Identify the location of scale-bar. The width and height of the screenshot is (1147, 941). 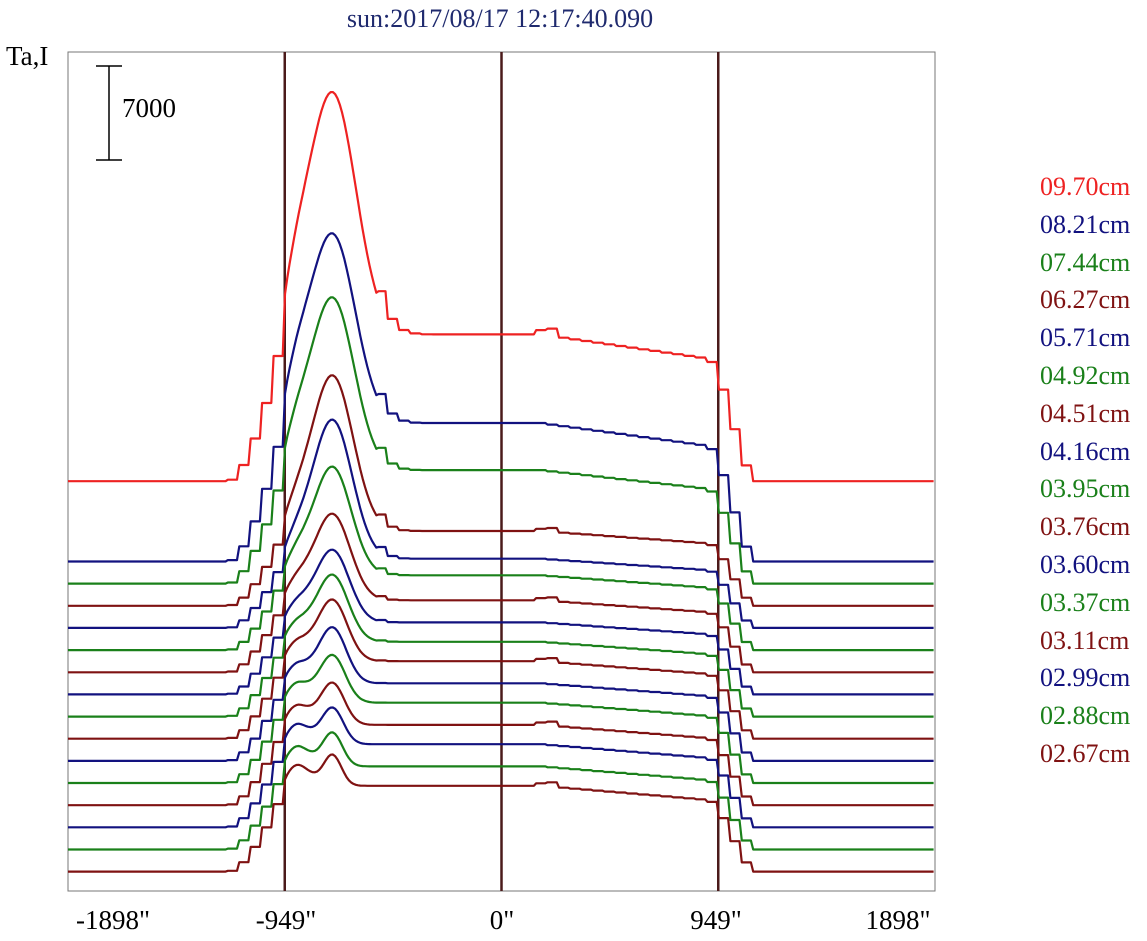
(109, 113).